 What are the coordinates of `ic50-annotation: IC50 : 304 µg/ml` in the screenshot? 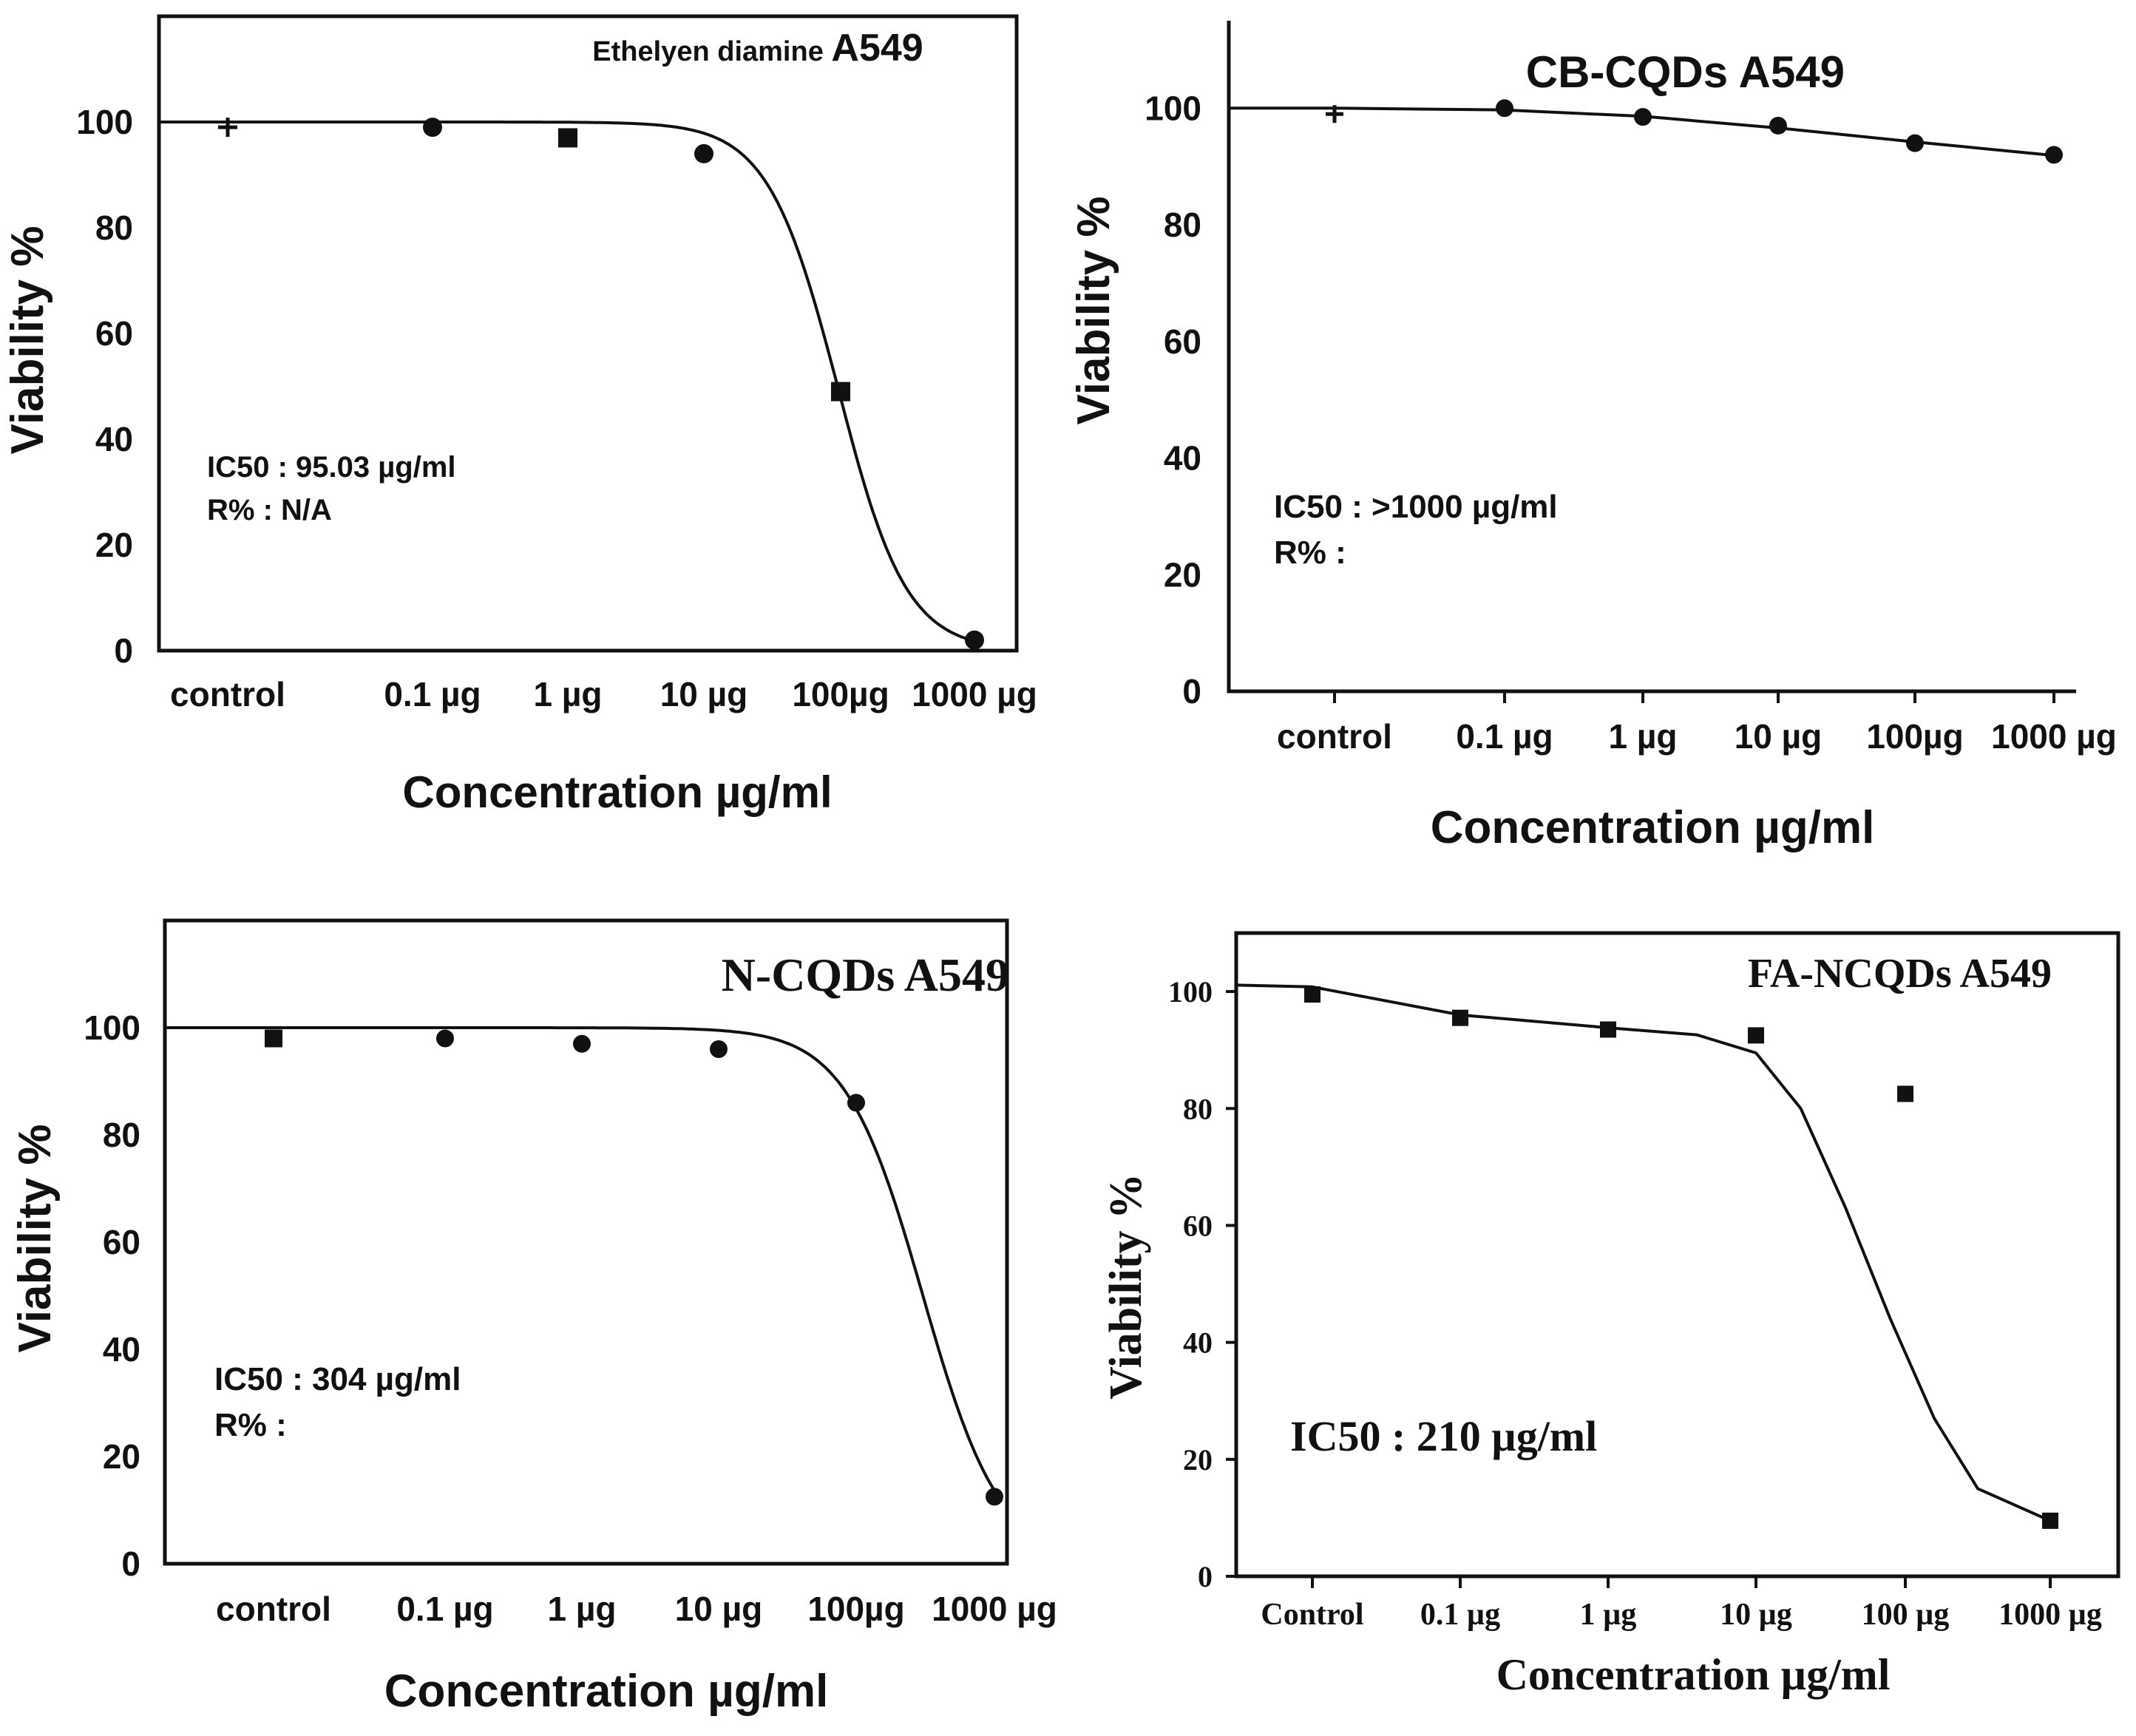 It's located at (337, 1379).